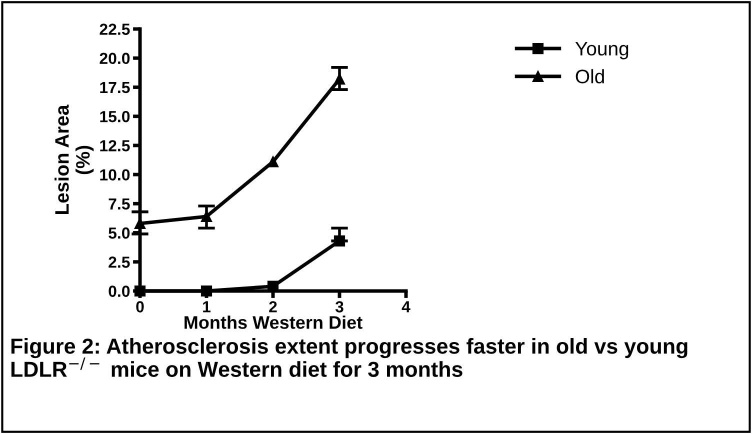 Image resolution: width=752 pixels, height=434 pixels. Describe the element at coordinates (206, 306) in the screenshot. I see `x-tick-label: 1` at that location.